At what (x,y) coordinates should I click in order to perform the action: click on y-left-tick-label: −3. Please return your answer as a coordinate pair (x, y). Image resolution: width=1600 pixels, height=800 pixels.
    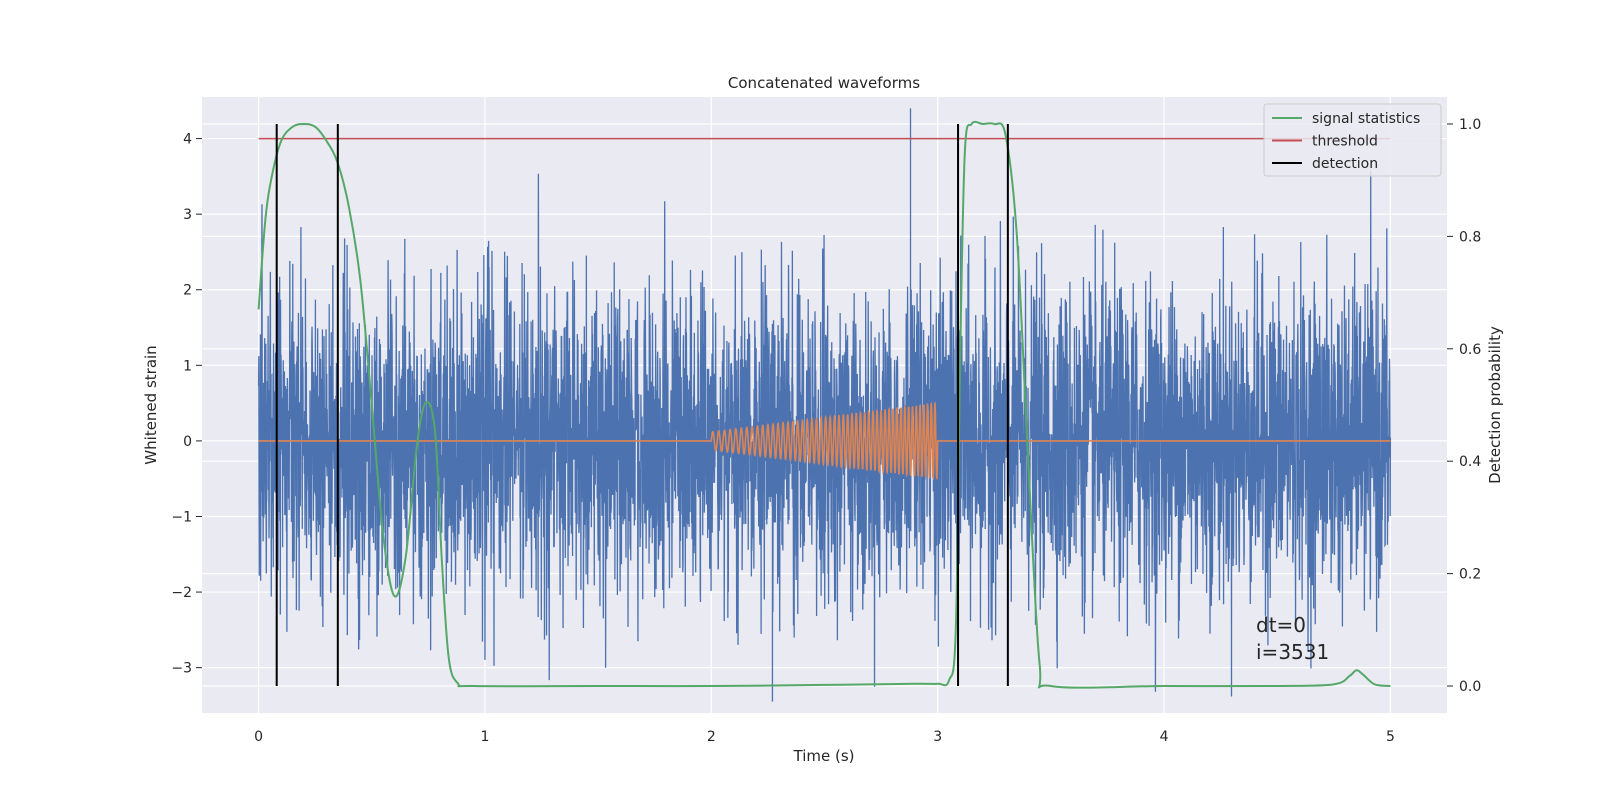
    Looking at the image, I should click on (181, 669).